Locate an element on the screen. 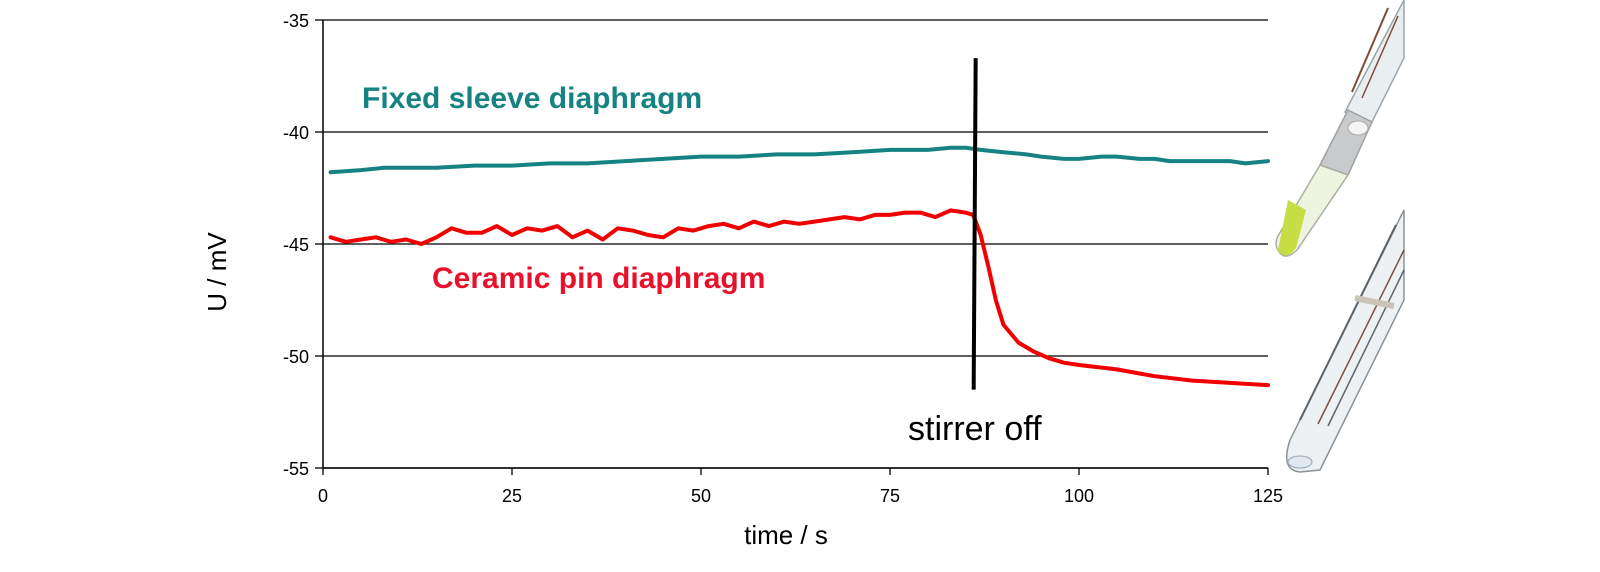 The image size is (1600, 572). x-tick-label: 0 is located at coordinates (323, 496).